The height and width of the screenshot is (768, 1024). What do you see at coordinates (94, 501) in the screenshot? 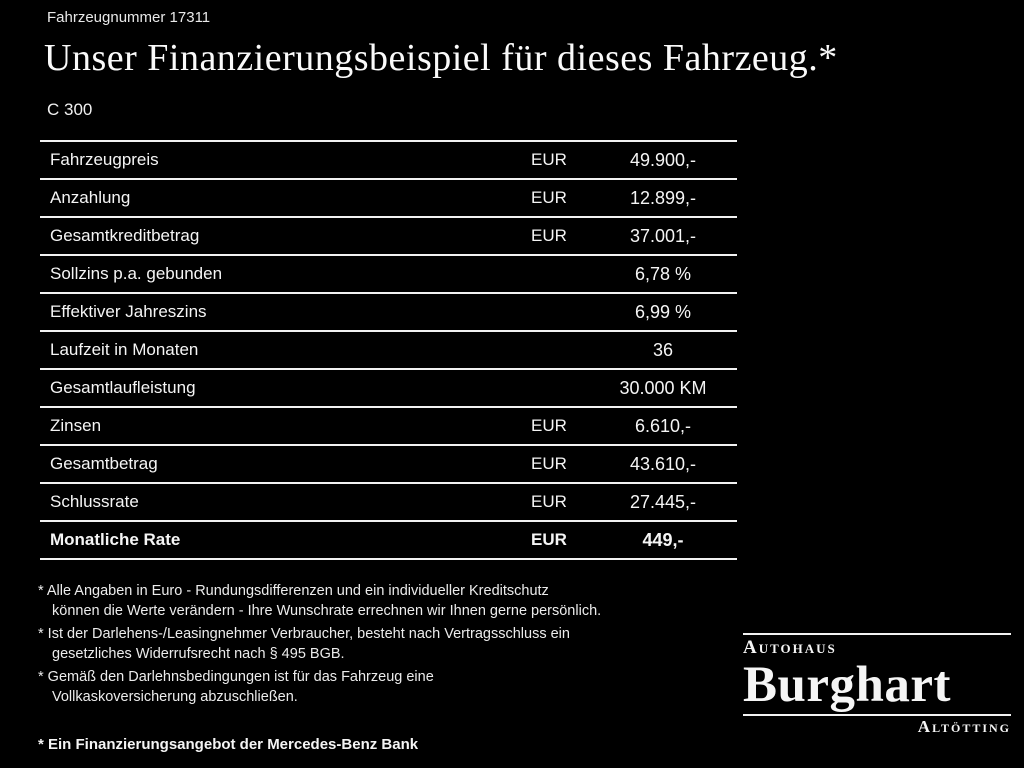
I see `row-label: Schlussrate` at bounding box center [94, 501].